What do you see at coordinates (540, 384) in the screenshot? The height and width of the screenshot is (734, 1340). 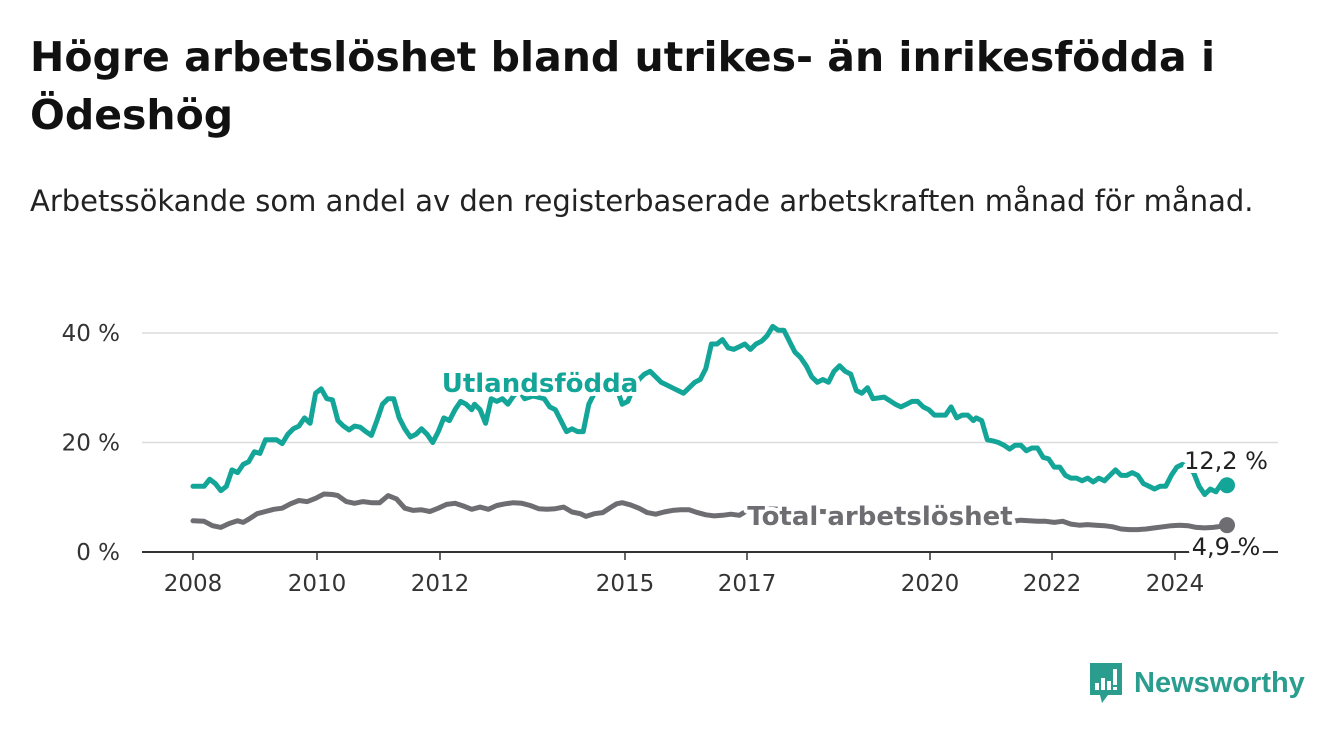 I see `series-label-utlandsfodda: Utlandsfödda` at bounding box center [540, 384].